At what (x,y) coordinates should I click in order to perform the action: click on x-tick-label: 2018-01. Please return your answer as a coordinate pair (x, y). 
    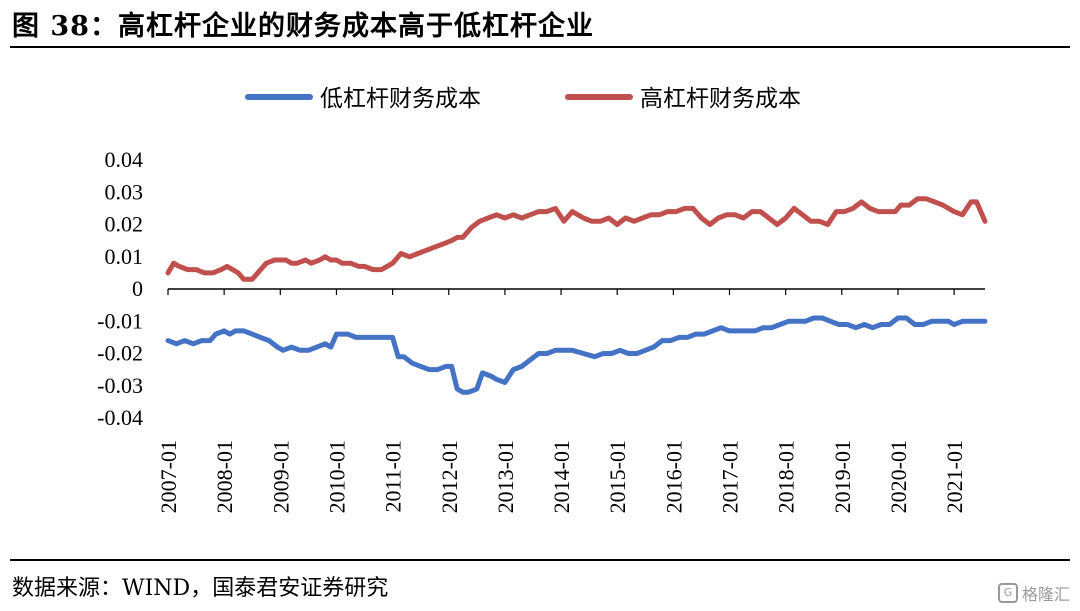
    Looking at the image, I should click on (786, 476).